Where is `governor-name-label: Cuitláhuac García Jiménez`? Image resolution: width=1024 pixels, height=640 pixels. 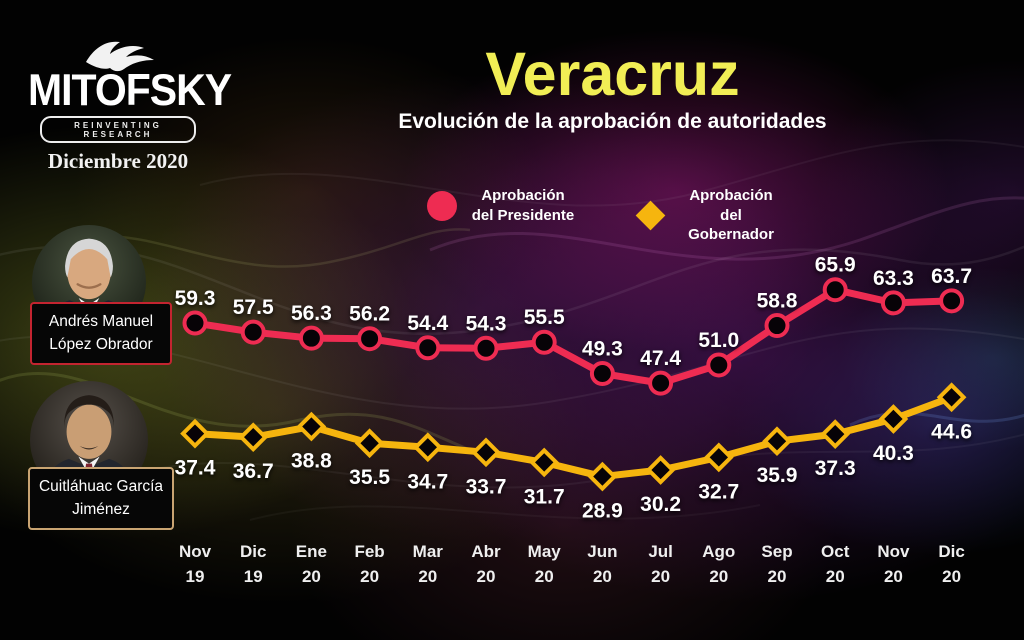 governor-name-label: Cuitláhuac García Jiménez is located at coordinates (101, 498).